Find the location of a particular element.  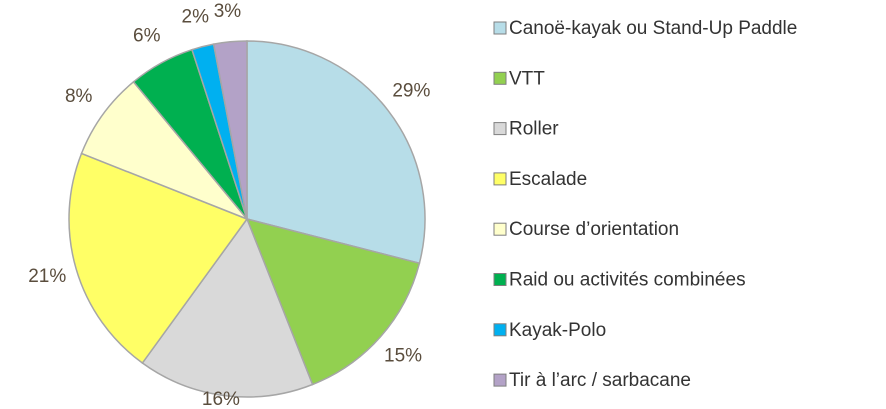

data-label: 2% is located at coordinates (196, 17).